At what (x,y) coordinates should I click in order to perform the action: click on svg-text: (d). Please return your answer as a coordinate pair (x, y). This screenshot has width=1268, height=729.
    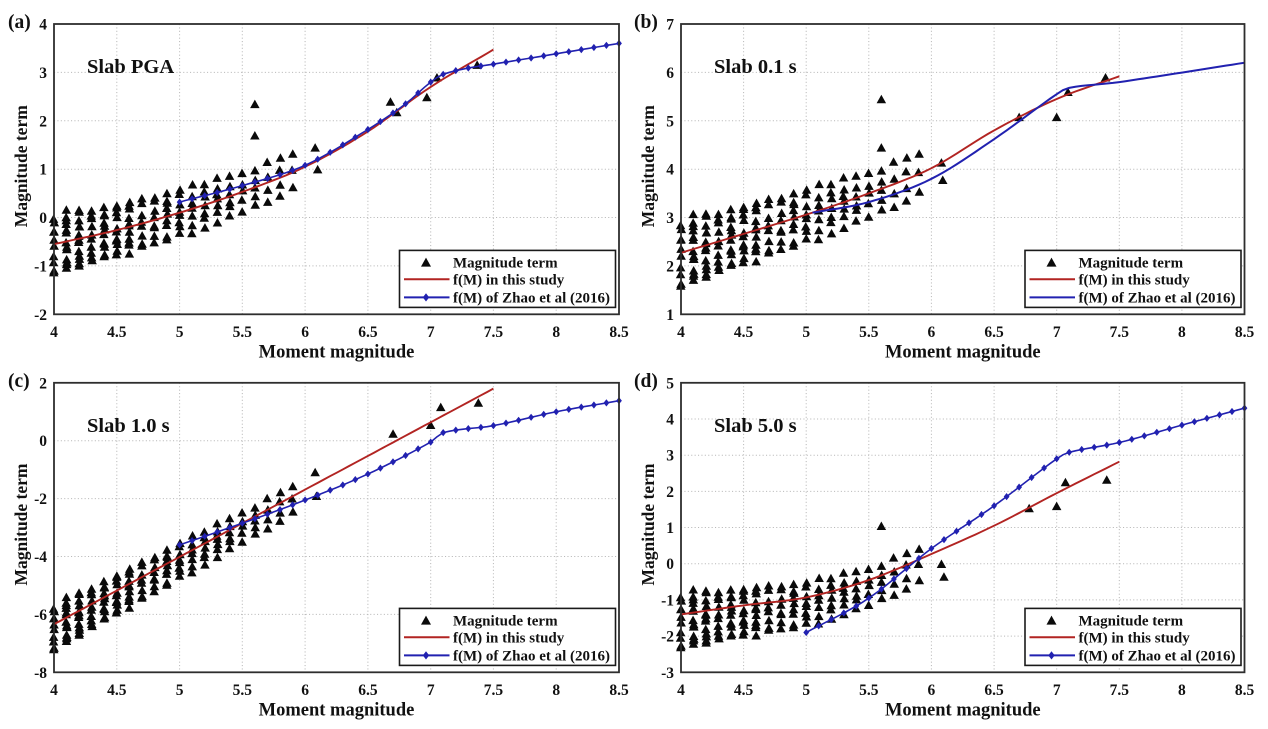
    Looking at the image, I should click on (646, 381).